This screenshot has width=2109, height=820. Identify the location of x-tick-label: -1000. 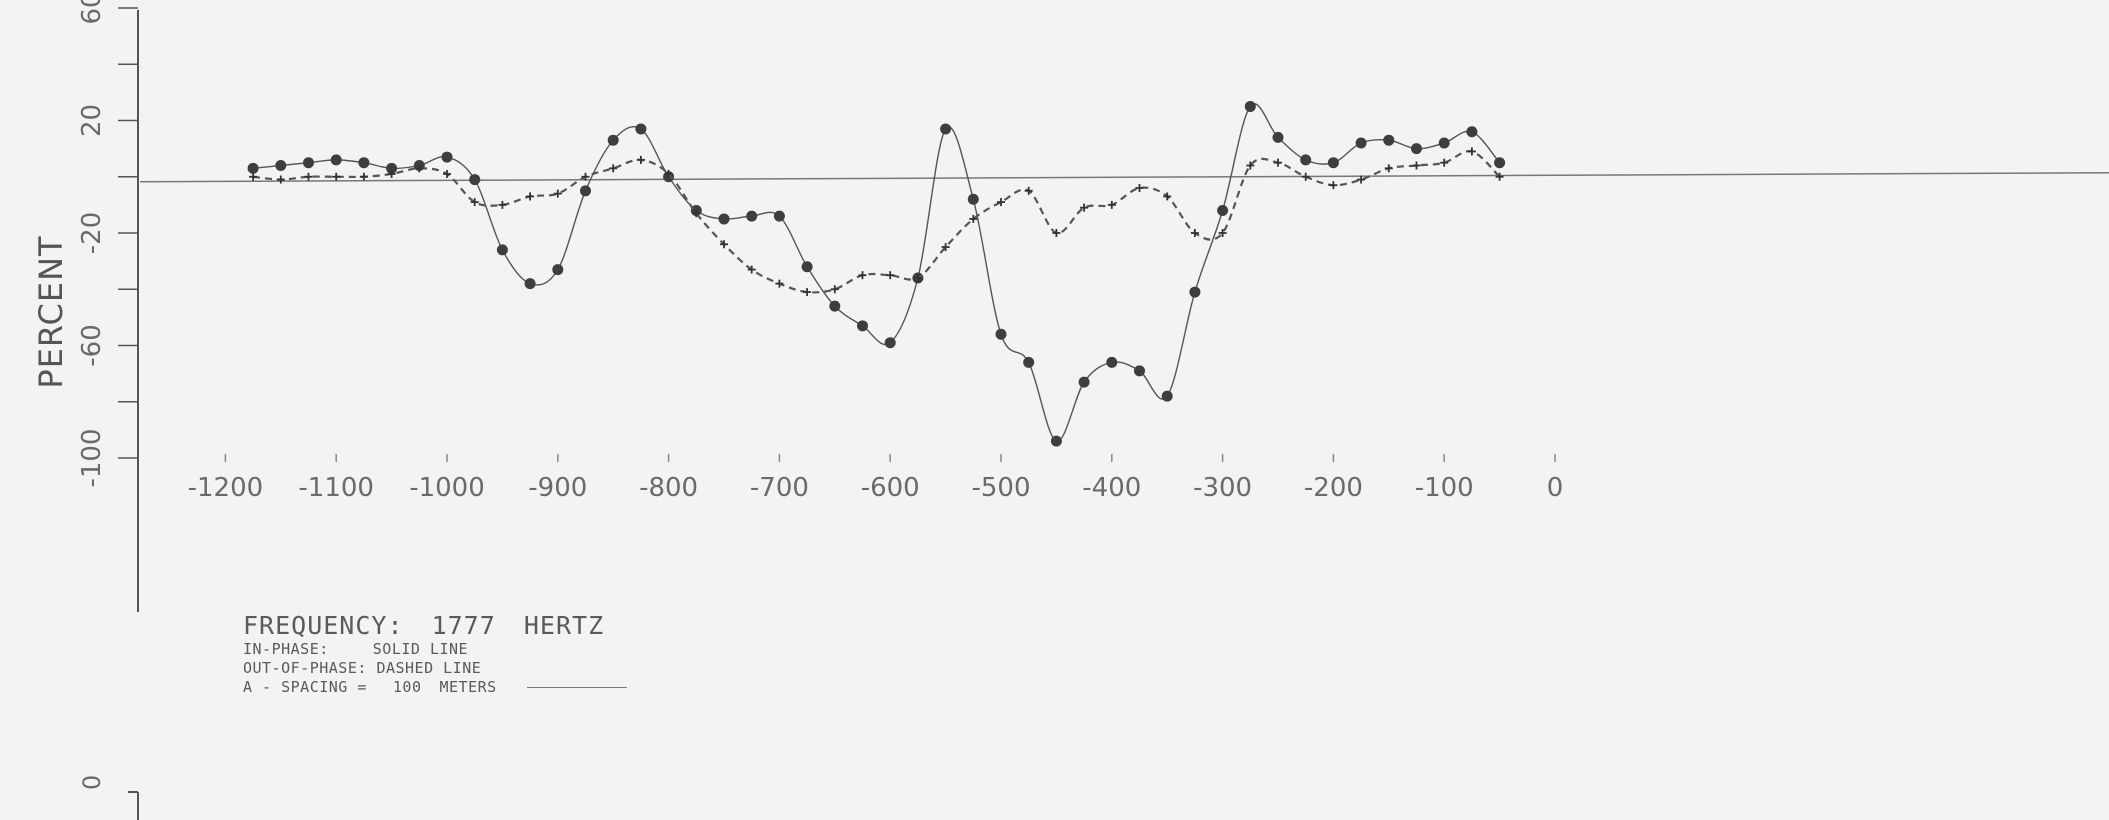
(447, 488).